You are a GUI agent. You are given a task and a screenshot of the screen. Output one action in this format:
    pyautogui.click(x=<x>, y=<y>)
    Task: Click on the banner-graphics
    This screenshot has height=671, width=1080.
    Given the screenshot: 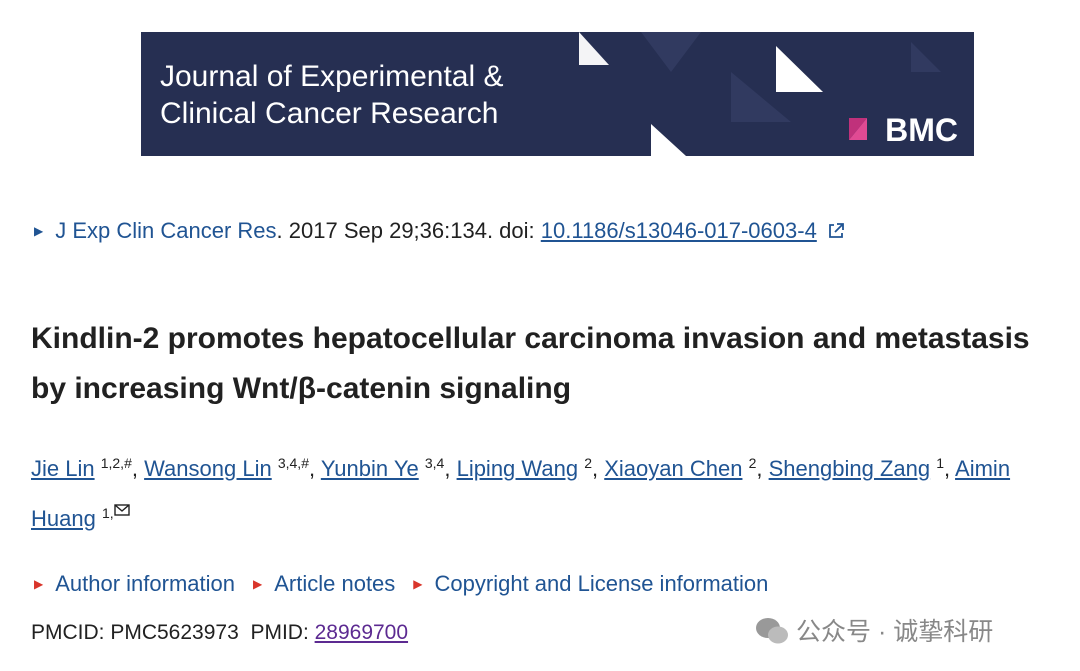 What is the action you would take?
    pyautogui.click(x=760, y=94)
    